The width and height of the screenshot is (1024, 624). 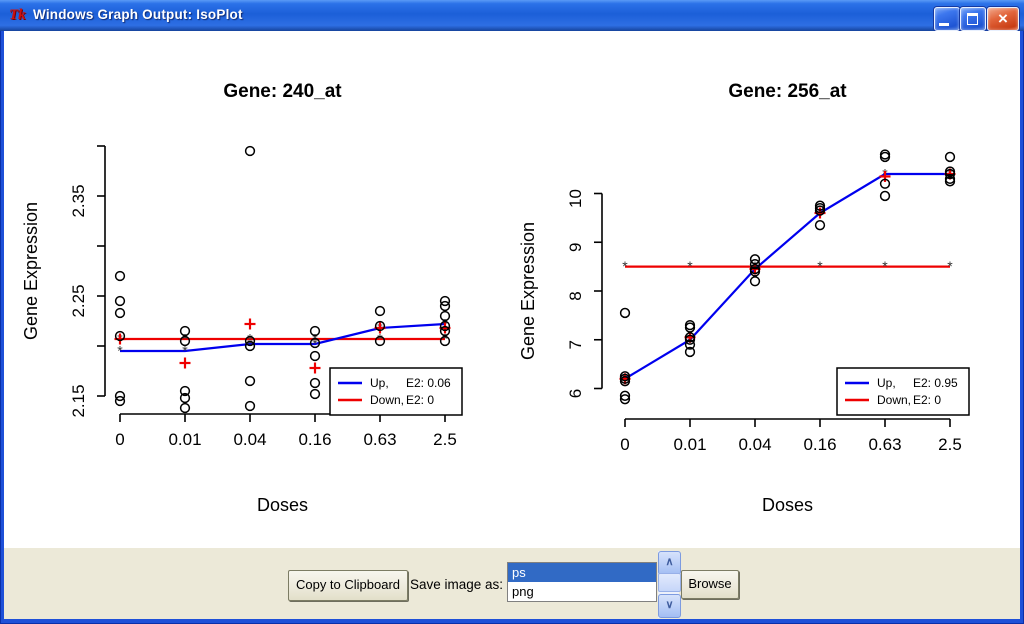 What do you see at coordinates (457, 584) in the screenshot?
I see `save-image-as-label: Save image as:` at bounding box center [457, 584].